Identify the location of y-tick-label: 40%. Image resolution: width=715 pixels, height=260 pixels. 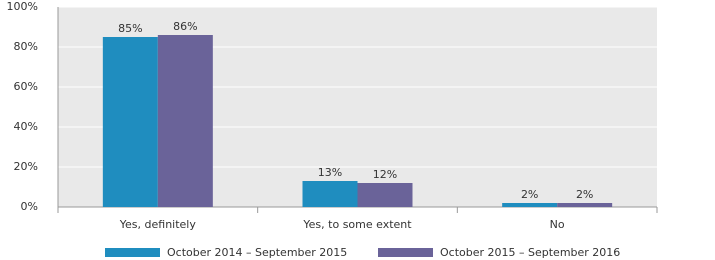
(26, 126).